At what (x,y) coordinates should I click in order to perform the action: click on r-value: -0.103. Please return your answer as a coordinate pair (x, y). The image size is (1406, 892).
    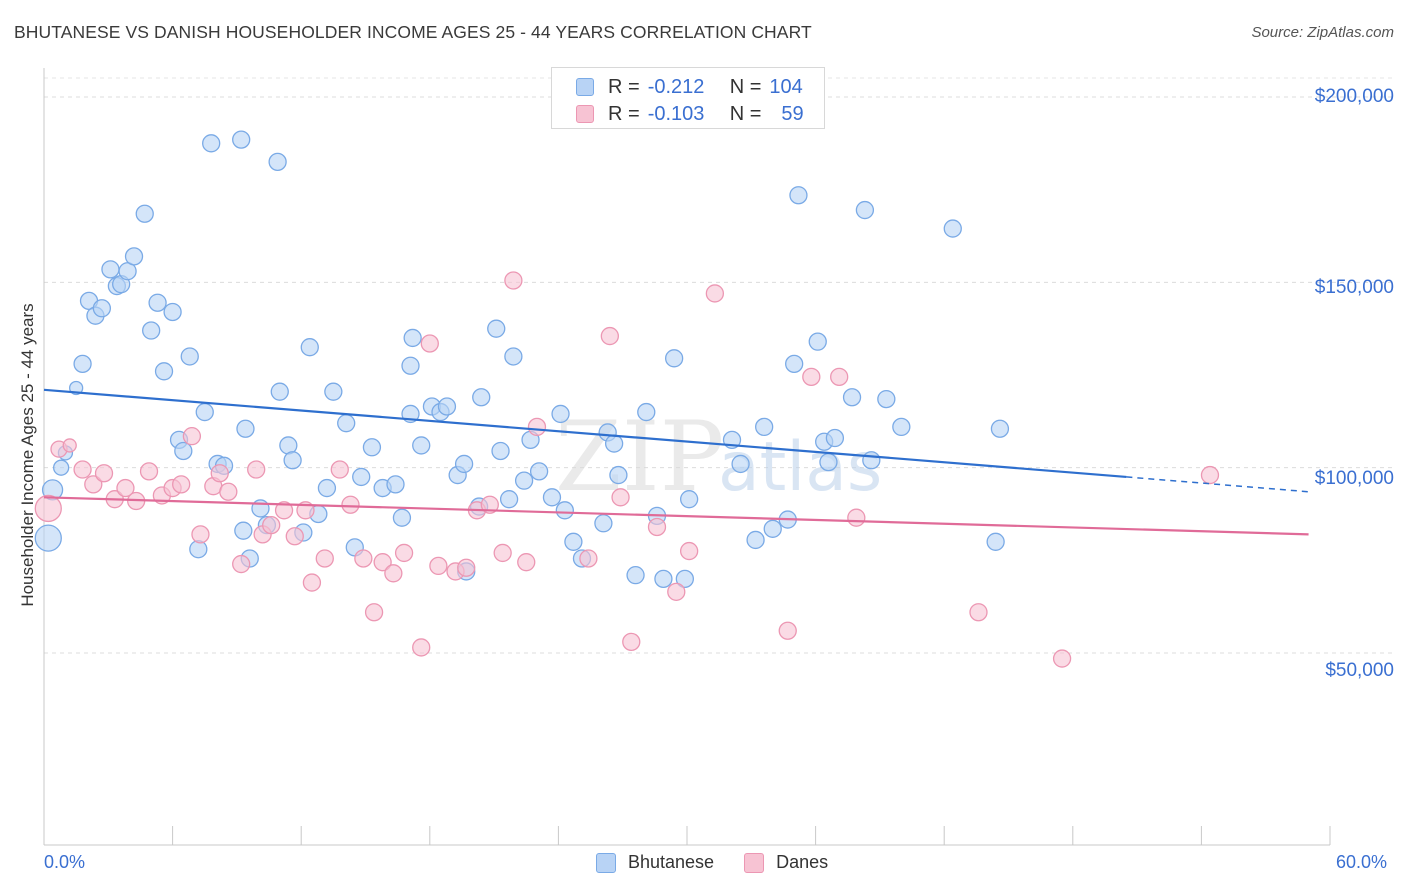
    Looking at the image, I should click on (676, 113).